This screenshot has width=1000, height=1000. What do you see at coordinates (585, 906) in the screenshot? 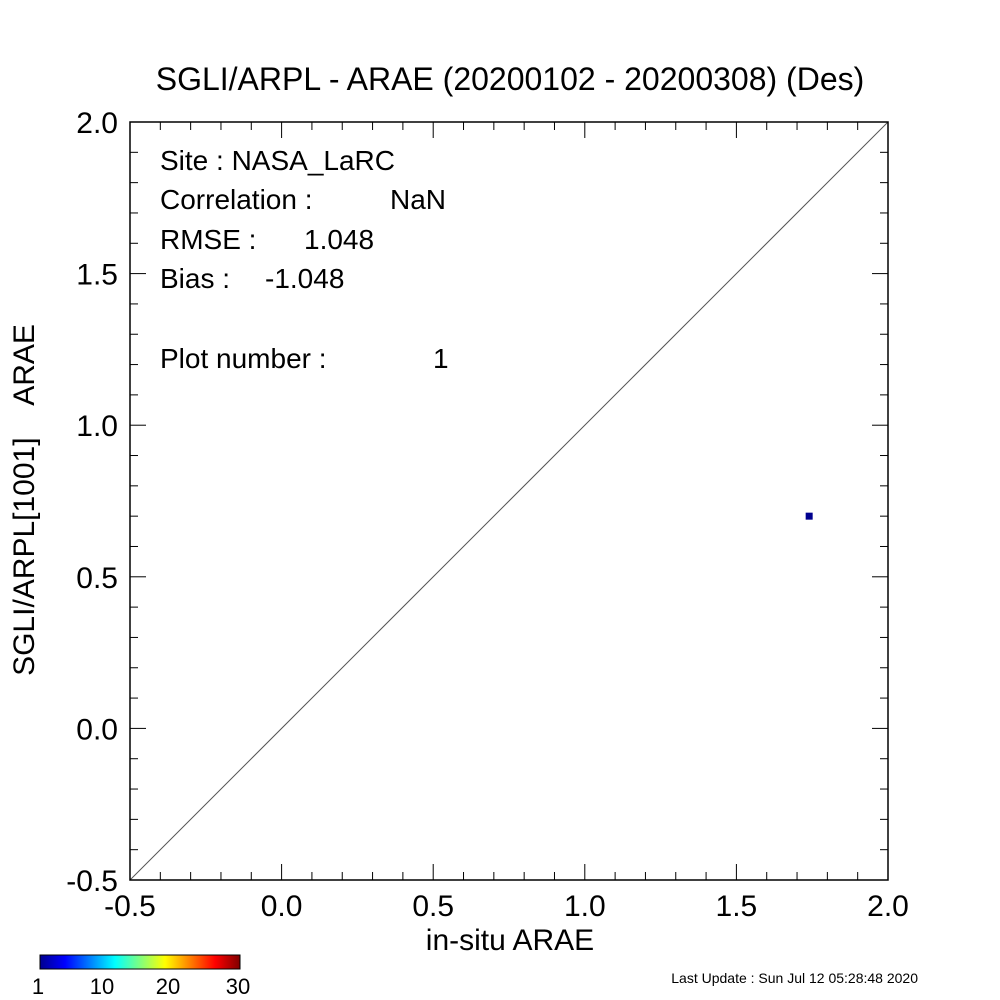
I see `x-tick-label: 1.0` at bounding box center [585, 906].